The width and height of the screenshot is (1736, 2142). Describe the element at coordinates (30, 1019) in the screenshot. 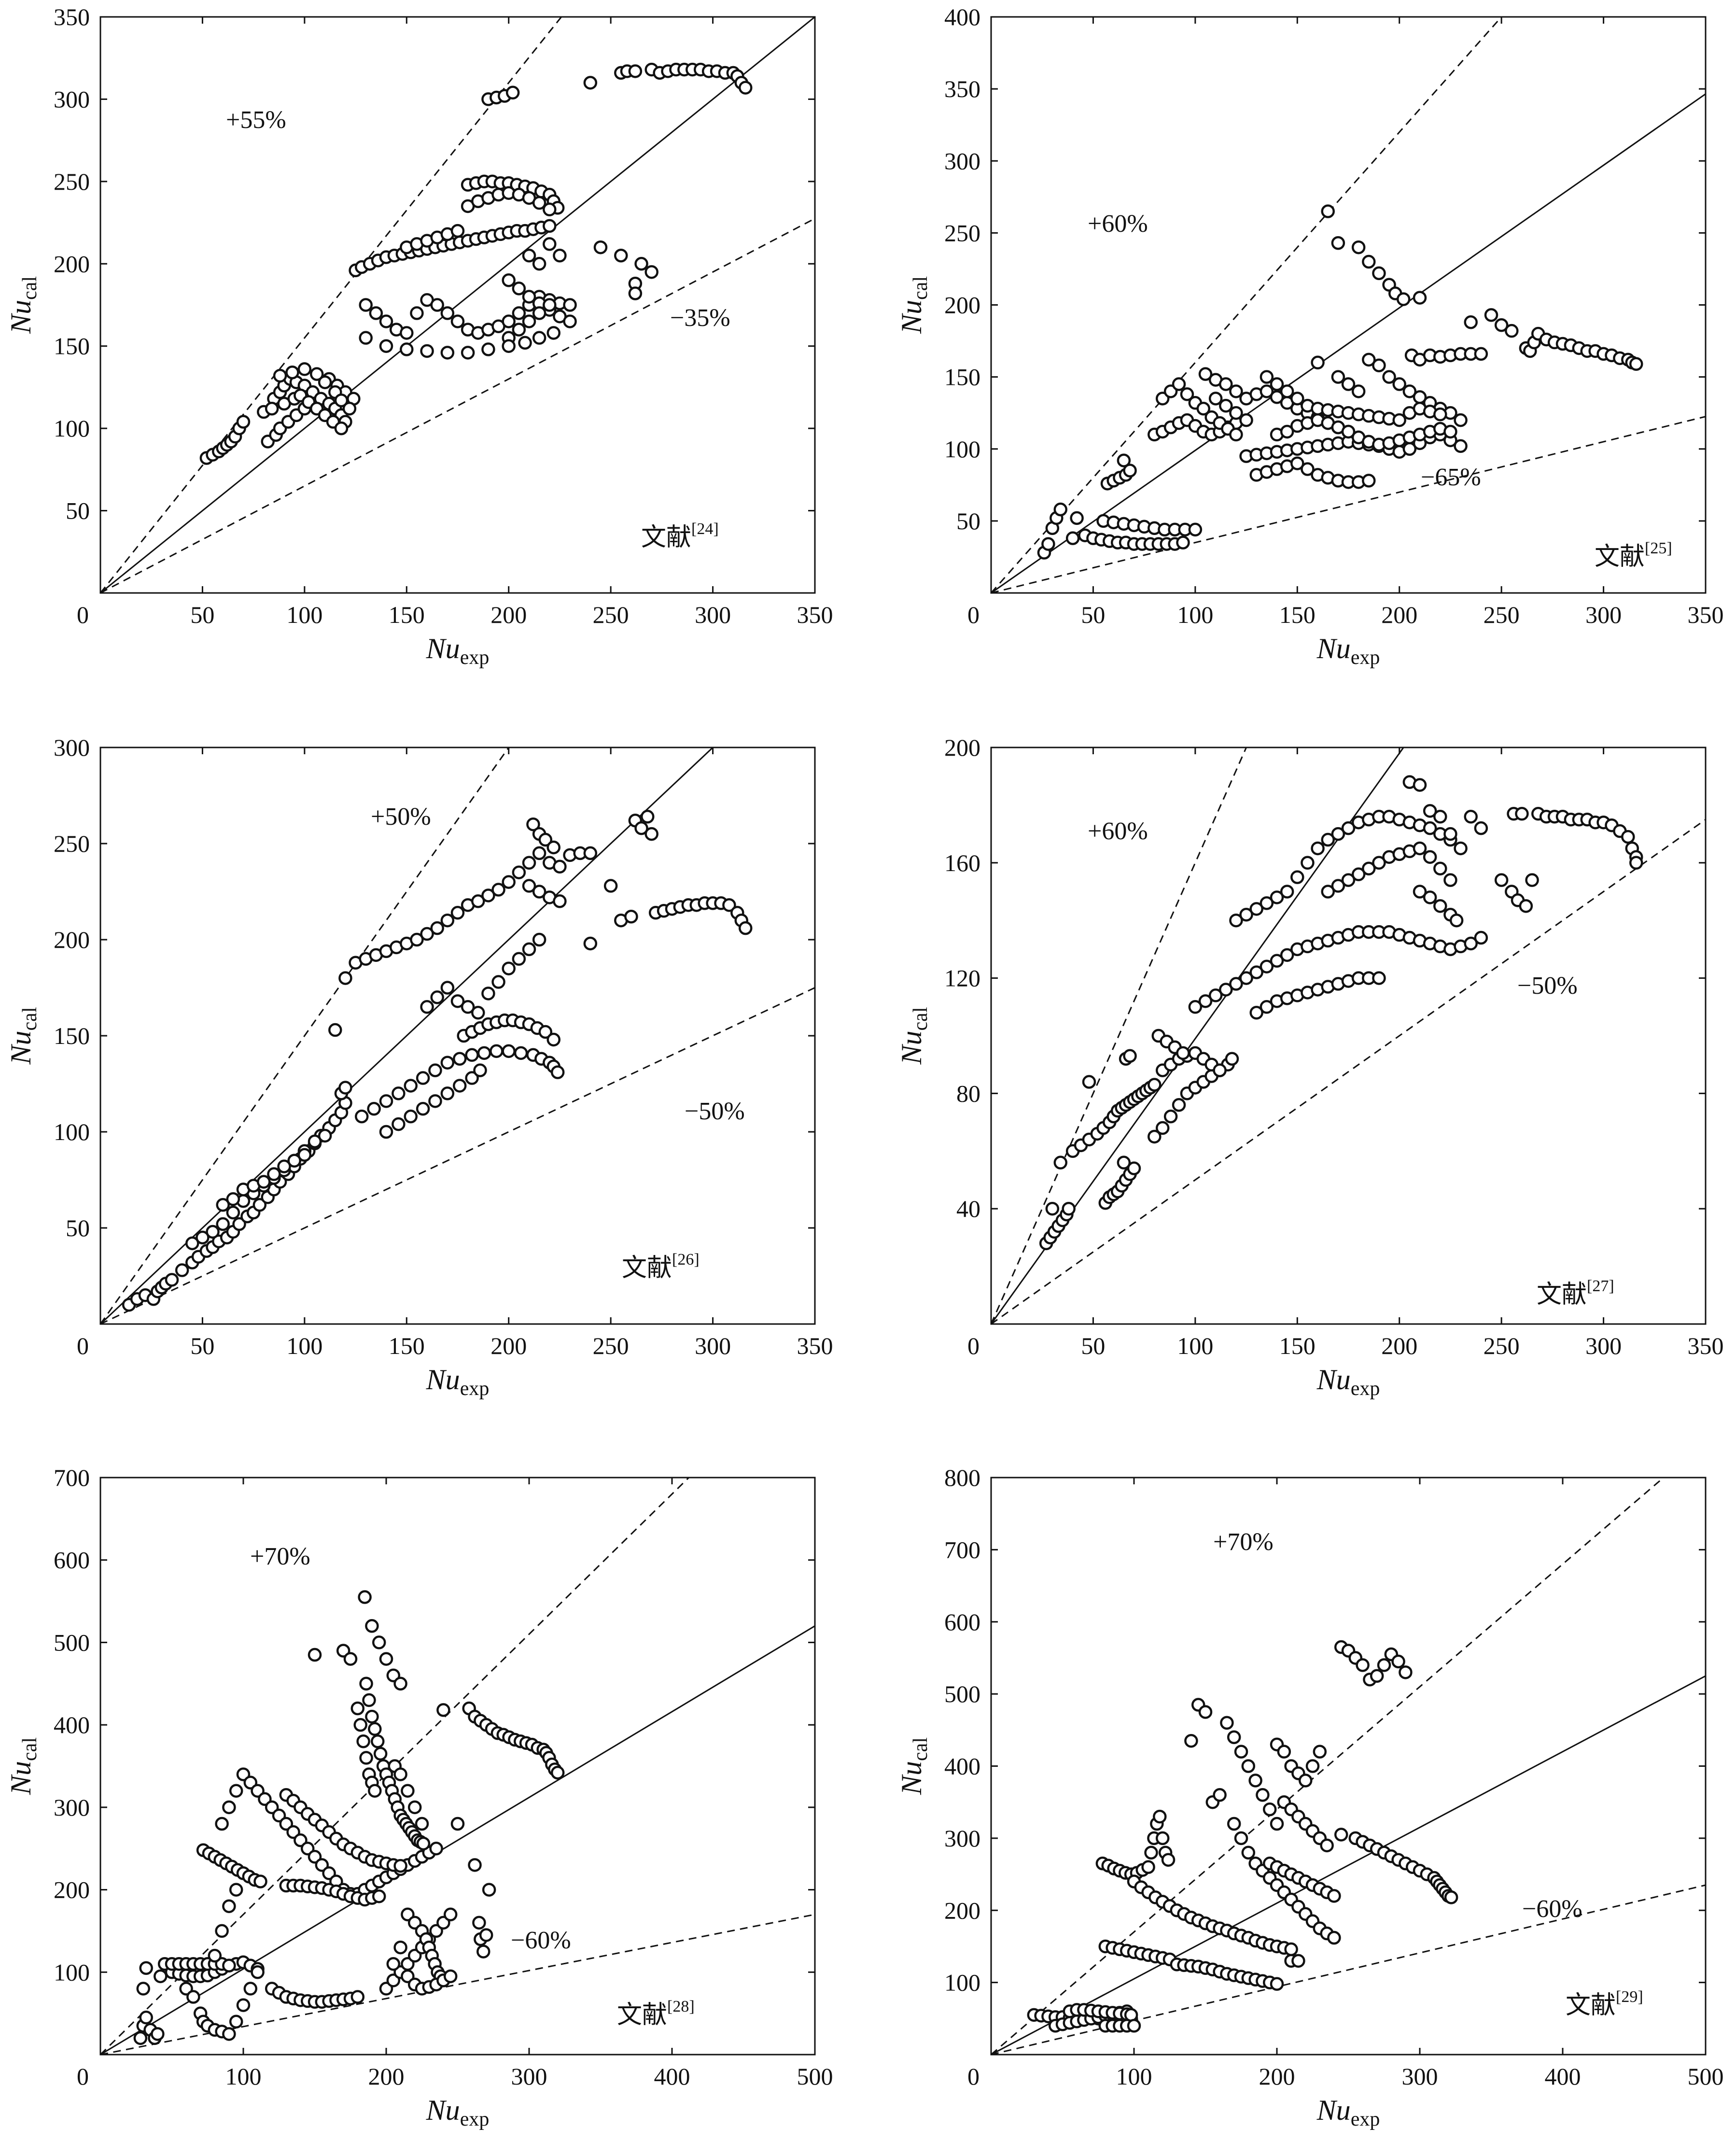

I see `y-axis-label-sub: cal` at that location.